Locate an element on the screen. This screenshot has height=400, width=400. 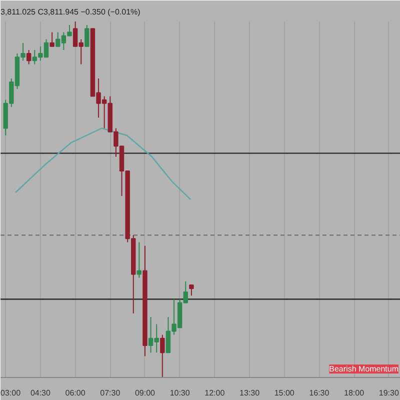
x-tick-label: 10:30 is located at coordinates (180, 393).